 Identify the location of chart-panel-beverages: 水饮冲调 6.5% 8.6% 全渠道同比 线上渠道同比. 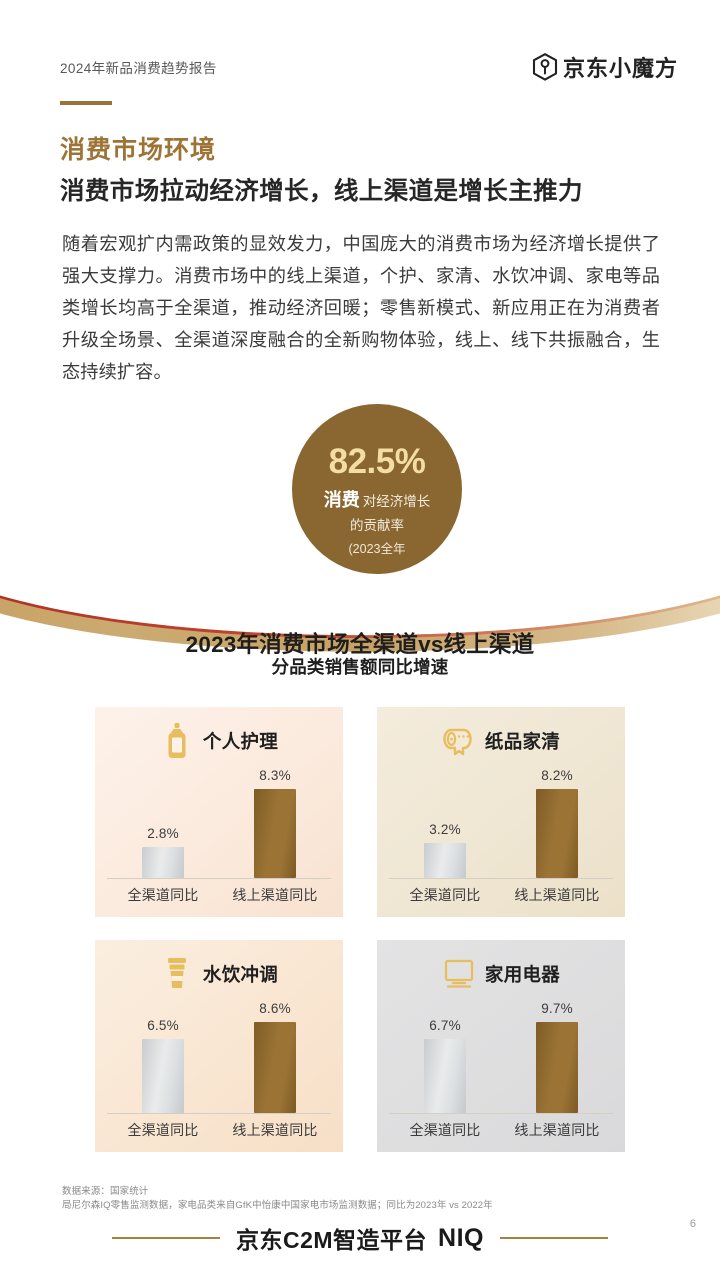
(219, 1046).